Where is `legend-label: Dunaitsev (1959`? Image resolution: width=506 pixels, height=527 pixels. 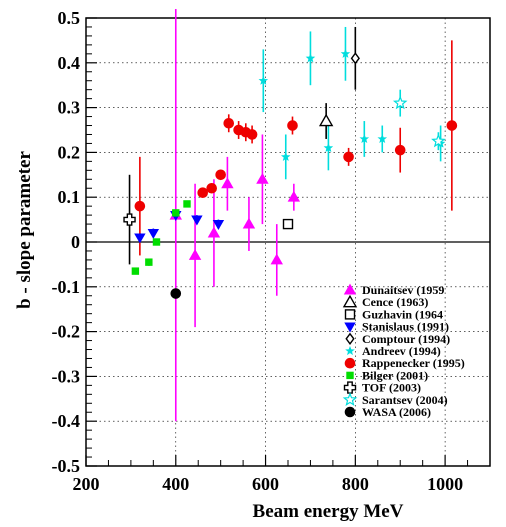 legend-label: Dunaitsev (1959 is located at coordinates (403, 290).